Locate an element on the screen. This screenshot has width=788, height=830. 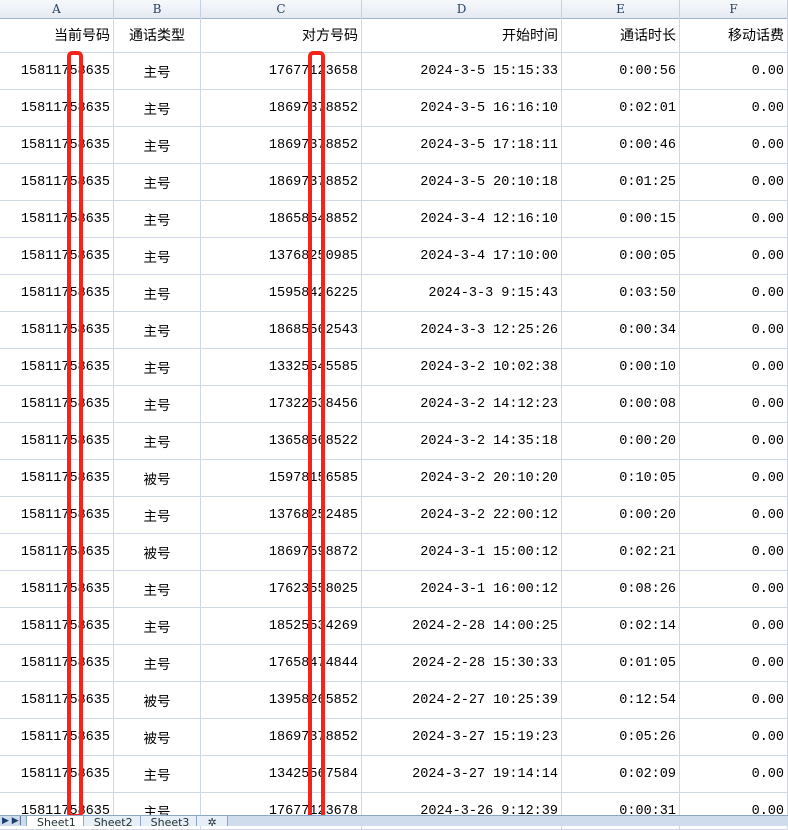
cell-start-time: 2024-3-5 20:10:18 is located at coordinates (462, 182).